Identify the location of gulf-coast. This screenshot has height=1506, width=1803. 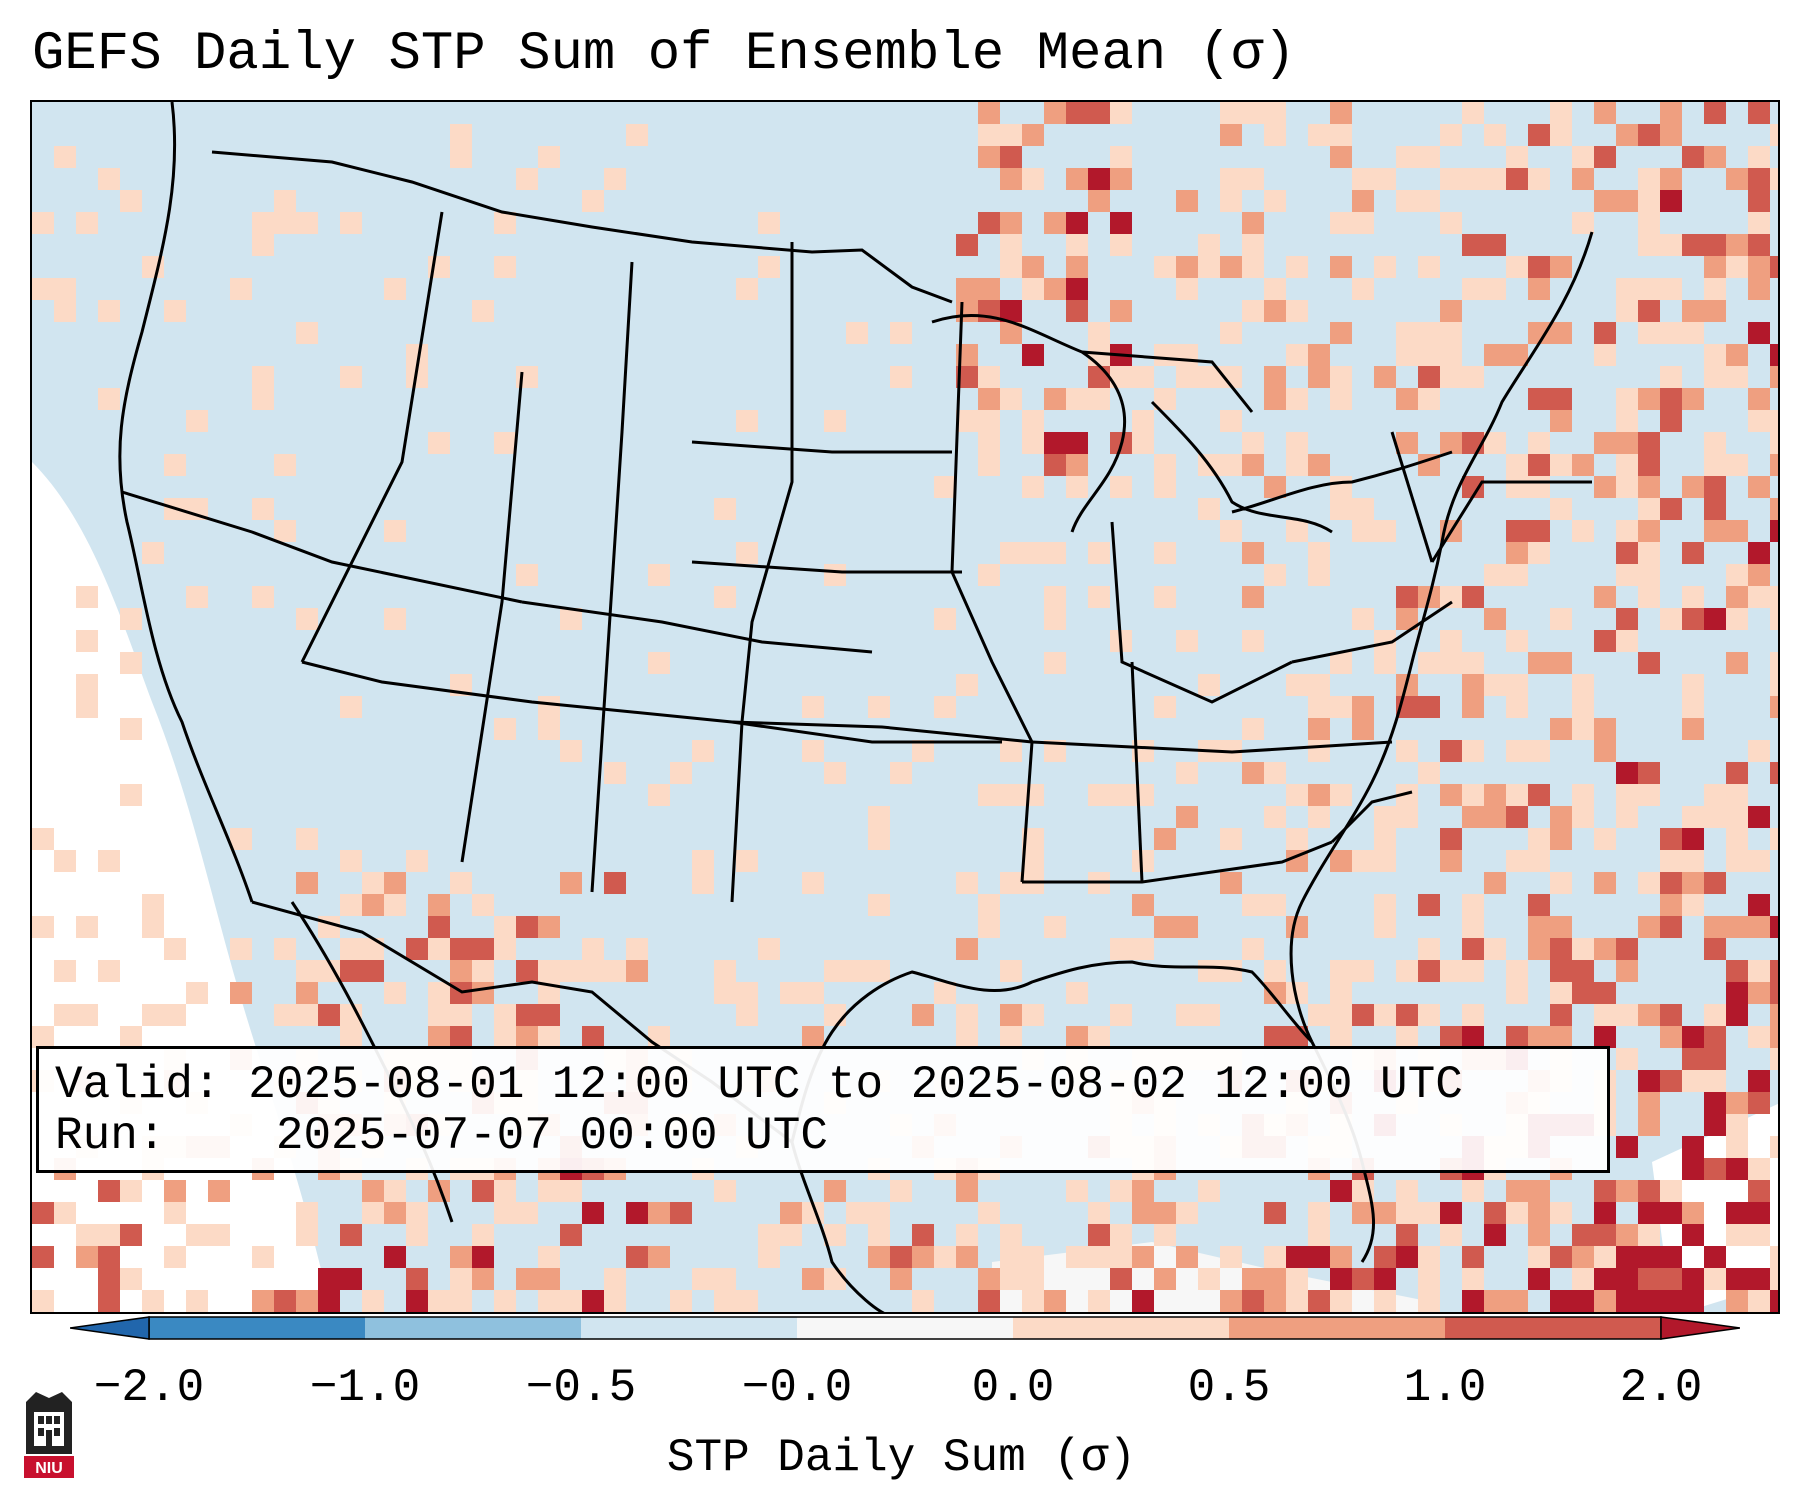
(1052, 1051).